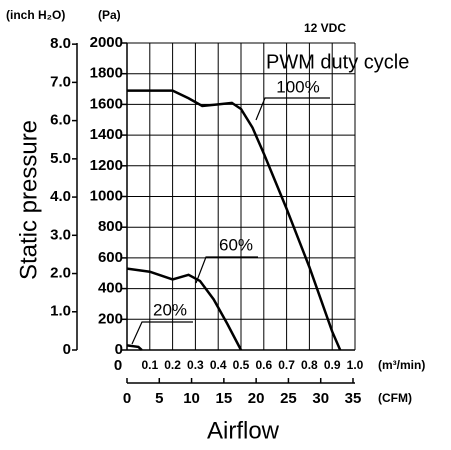  What do you see at coordinates (110, 288) in the screenshot?
I see `y-tick-label: 400` at bounding box center [110, 288].